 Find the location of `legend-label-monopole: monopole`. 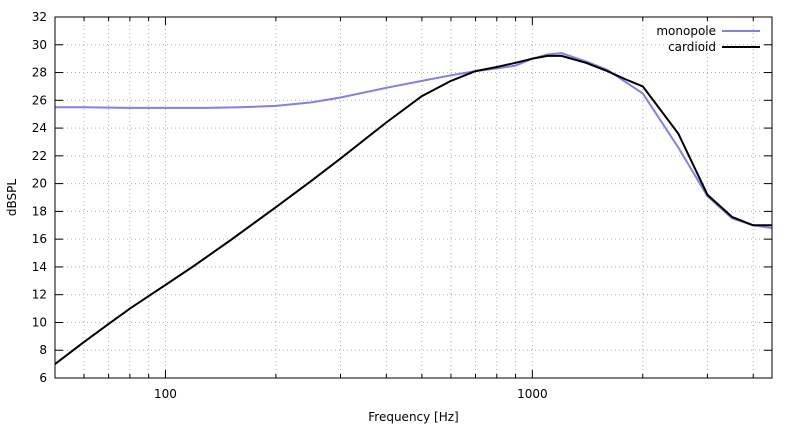

legend-label-monopole: monopole is located at coordinates (686, 31).